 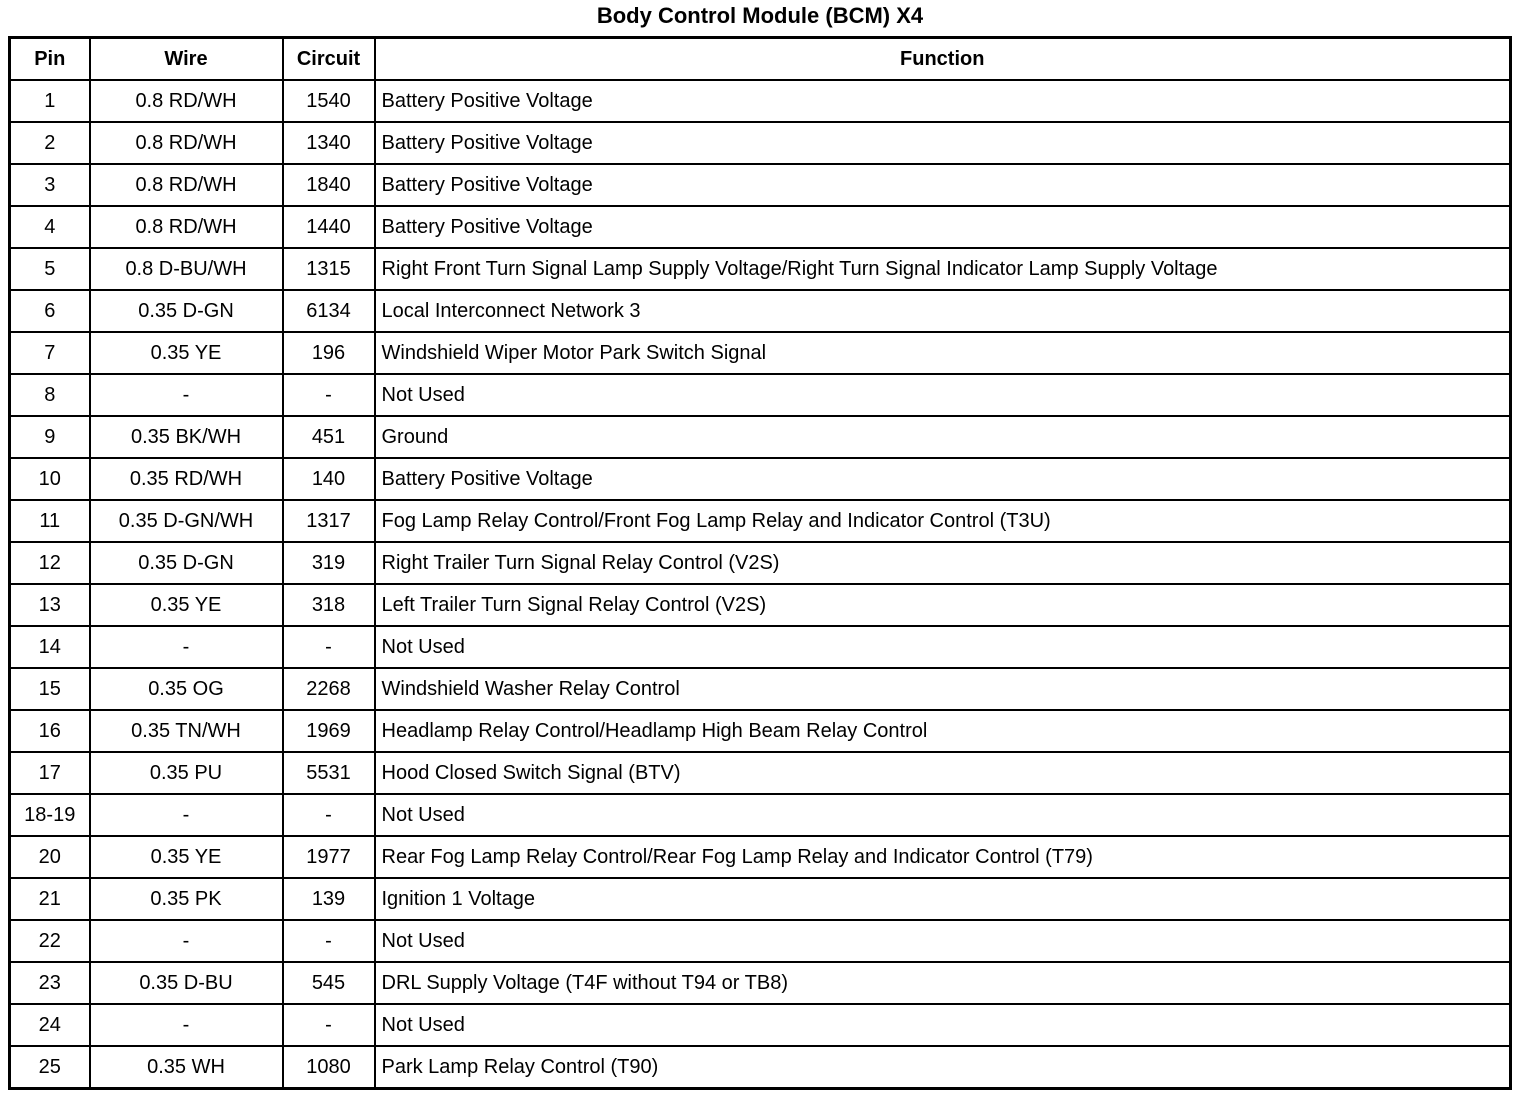 What do you see at coordinates (186, 437) in the screenshot?
I see `cell-wire: 0.35 BK/WH` at bounding box center [186, 437].